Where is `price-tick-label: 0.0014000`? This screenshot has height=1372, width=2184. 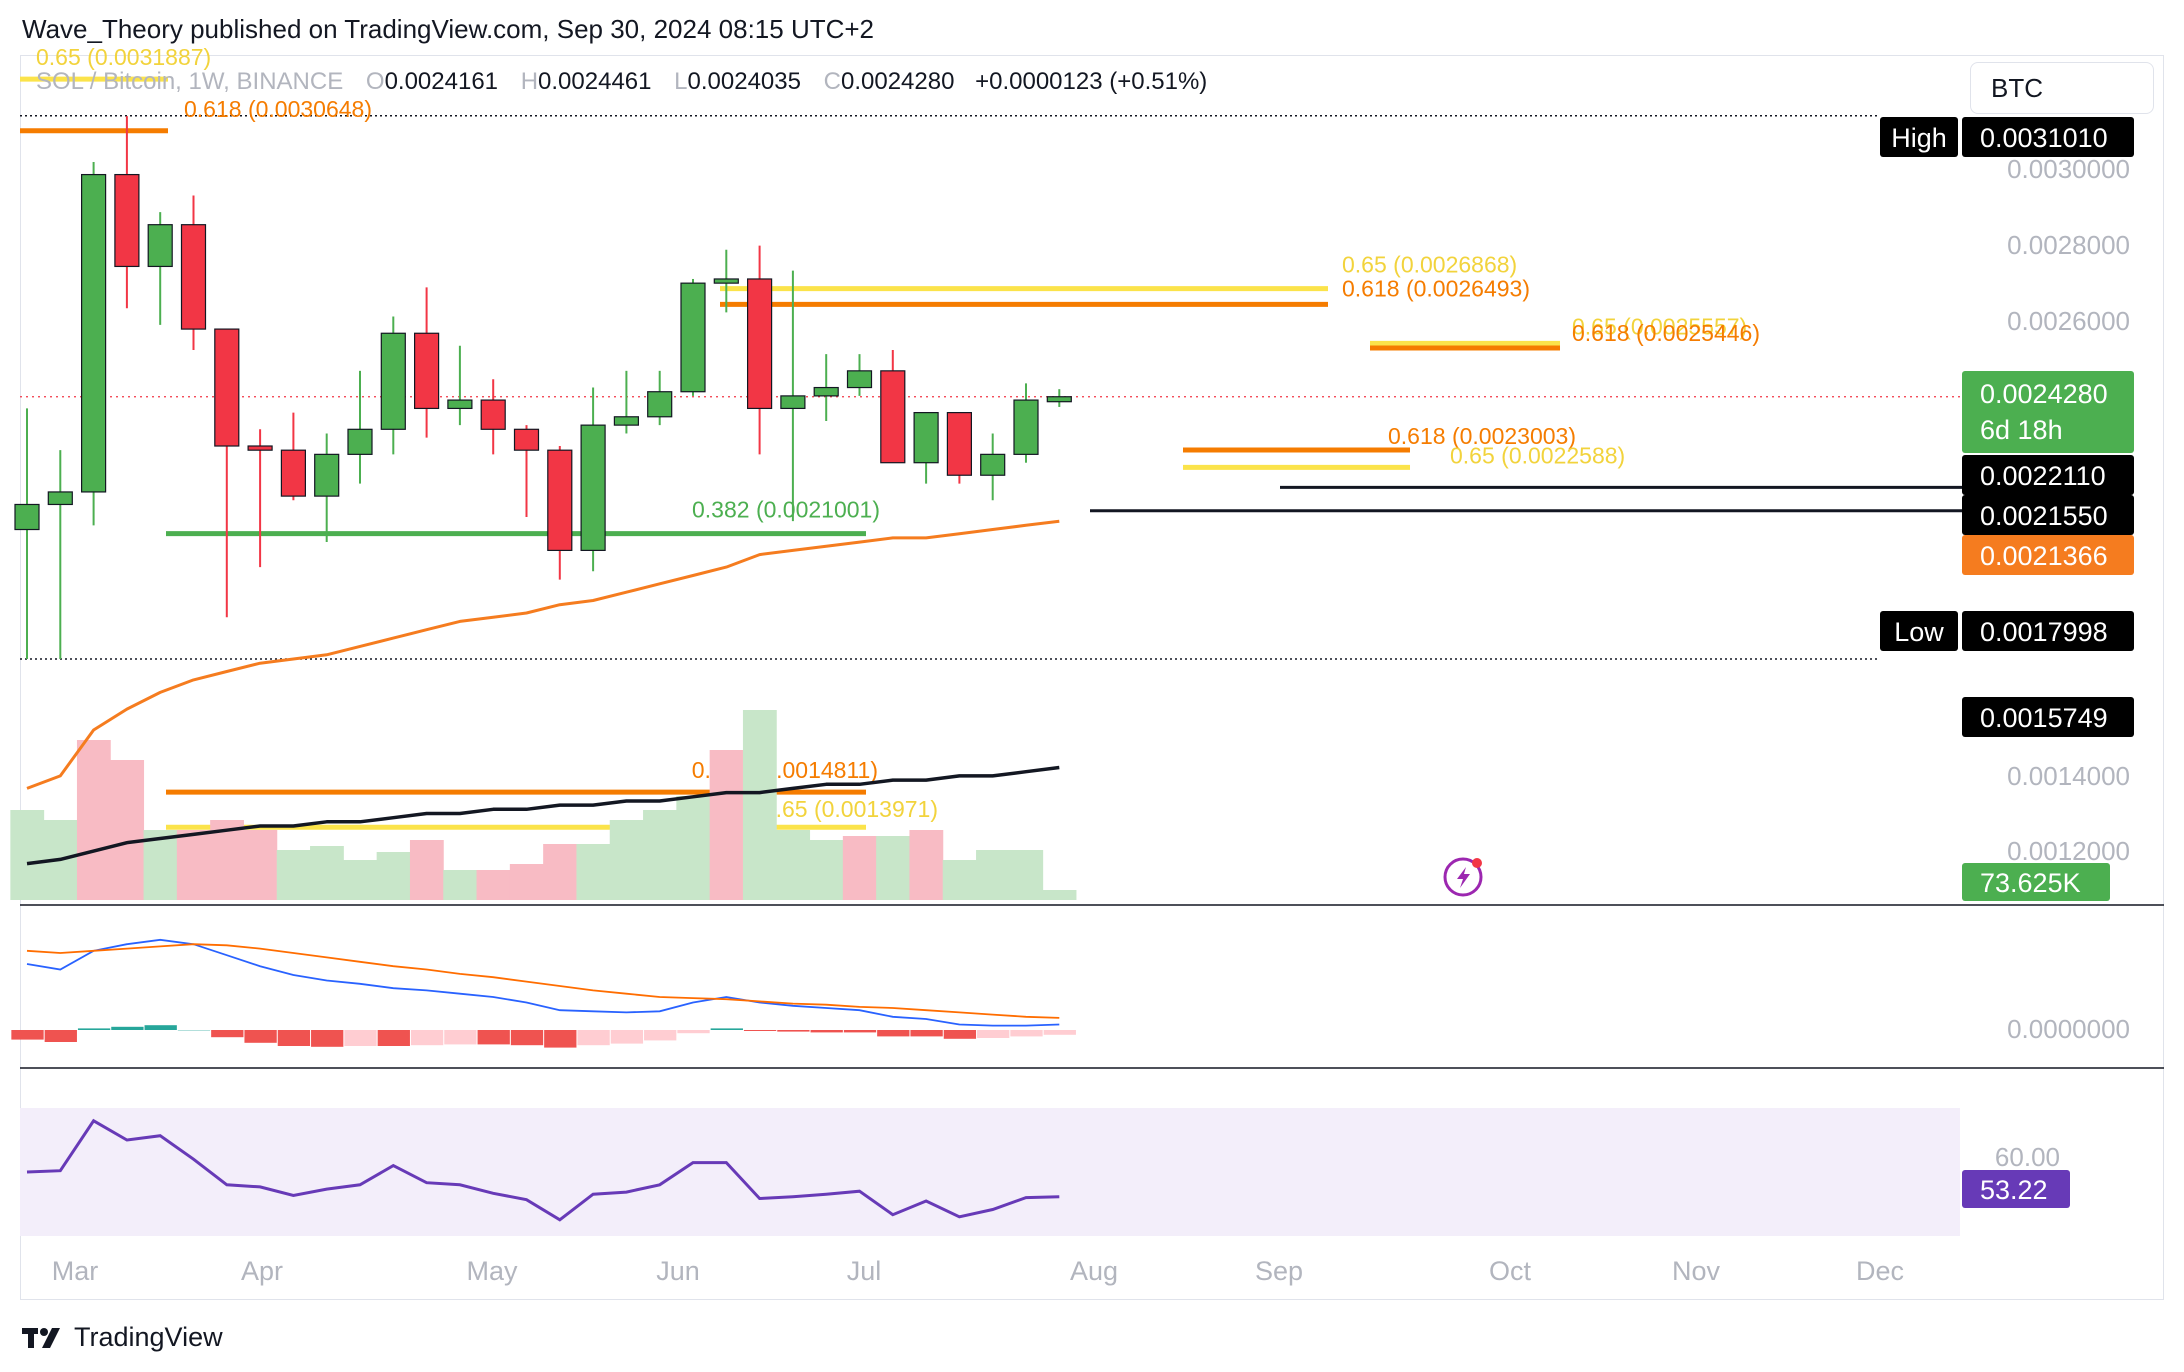 price-tick-label: 0.0014000 is located at coordinates (2068, 776).